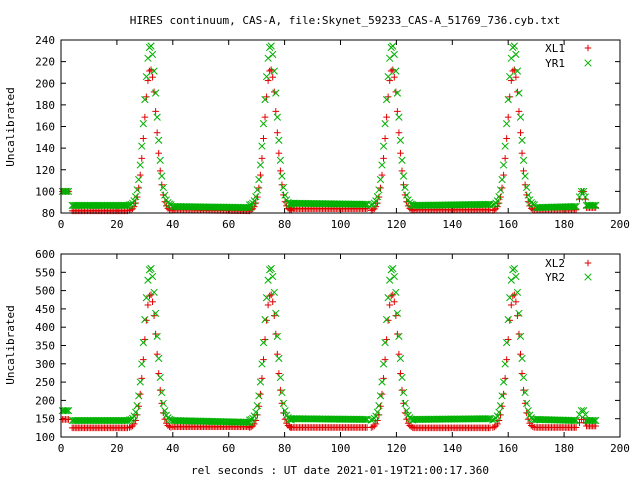 The width and height of the screenshot is (640, 480). I want to click on y-tick-label: 240, so click(45, 40).